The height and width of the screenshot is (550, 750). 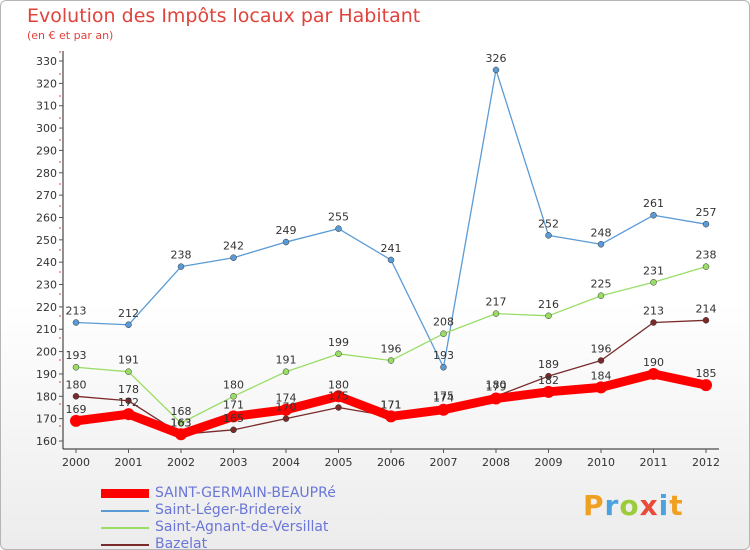 I want to click on data-label: 238, so click(x=181, y=255).